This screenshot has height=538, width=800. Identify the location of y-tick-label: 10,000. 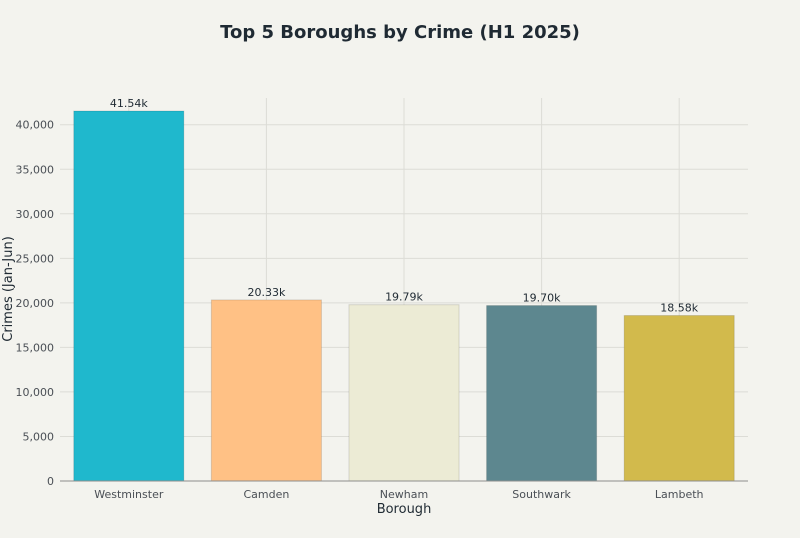
(35, 392).